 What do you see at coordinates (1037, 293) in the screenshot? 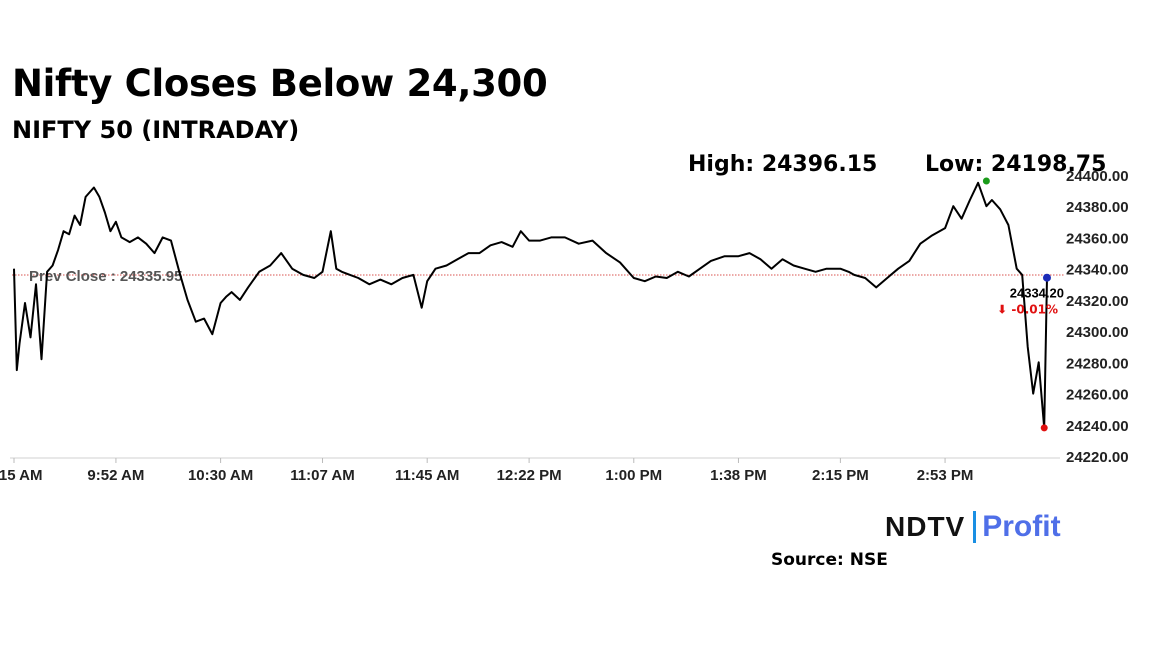
I see `last-price-label: 24334.20` at bounding box center [1037, 293].